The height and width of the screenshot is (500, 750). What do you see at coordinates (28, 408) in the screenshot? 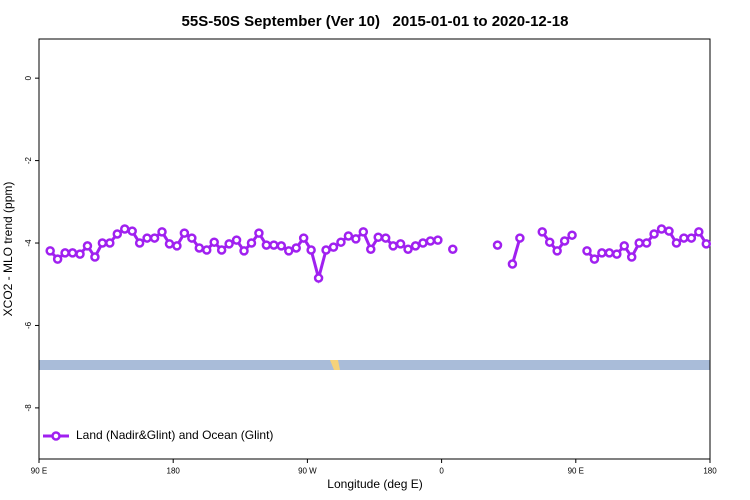
I see `y-tick-label: -8` at bounding box center [28, 408].